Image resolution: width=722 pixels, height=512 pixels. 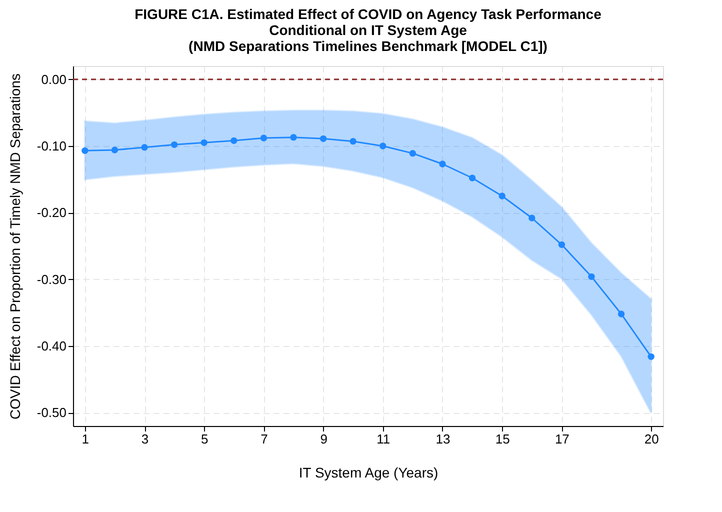 What do you see at coordinates (53, 79) in the screenshot?
I see `y-tick-label: 0.00` at bounding box center [53, 79].